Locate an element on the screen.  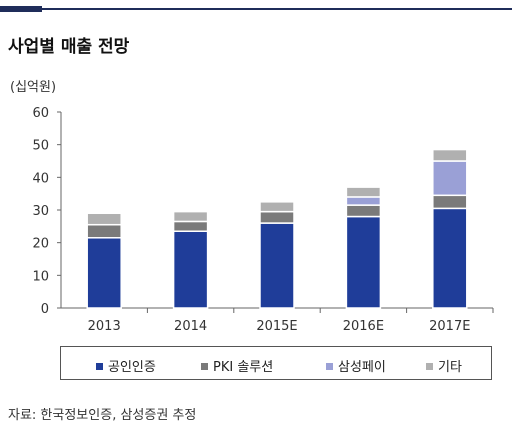
x-tick-label-2: 2015E is located at coordinates (276, 326).